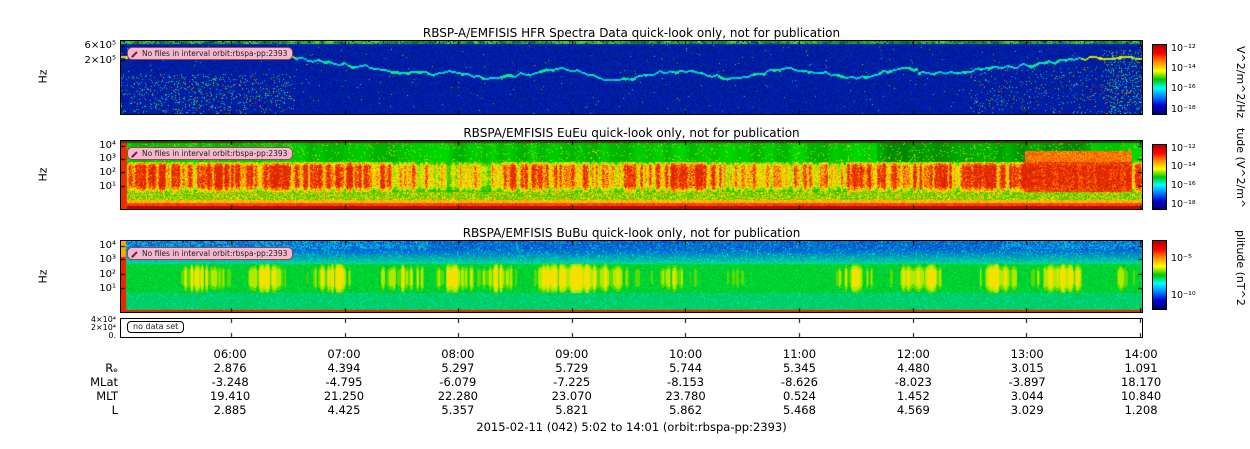 The height and width of the screenshot is (449, 1250). Describe the element at coordinates (1141, 396) in the screenshot. I see `ephemeris-value: 10.840` at that location.